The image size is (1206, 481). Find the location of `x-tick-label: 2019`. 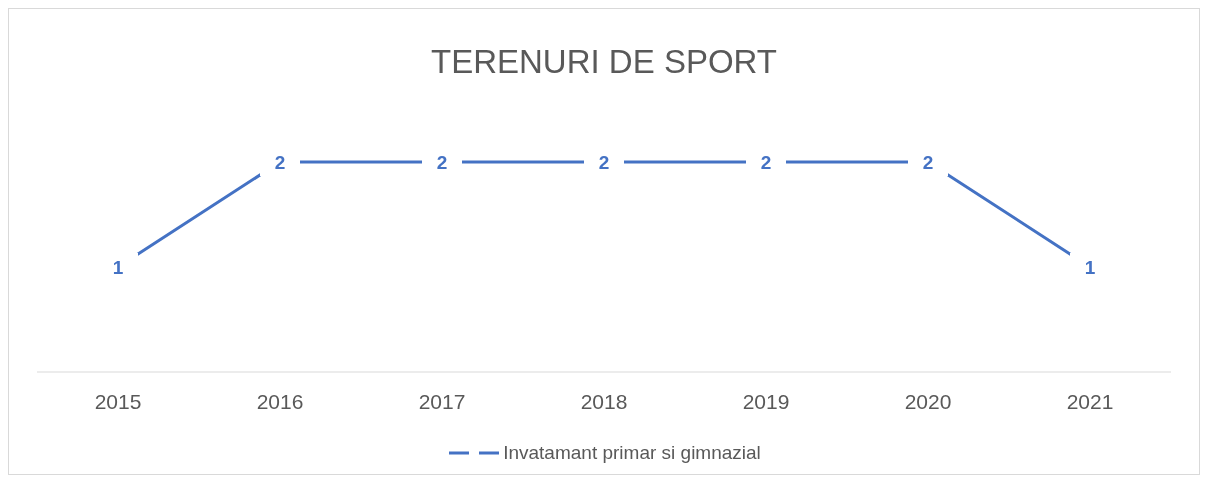

x-tick-label: 2019 is located at coordinates (766, 401).